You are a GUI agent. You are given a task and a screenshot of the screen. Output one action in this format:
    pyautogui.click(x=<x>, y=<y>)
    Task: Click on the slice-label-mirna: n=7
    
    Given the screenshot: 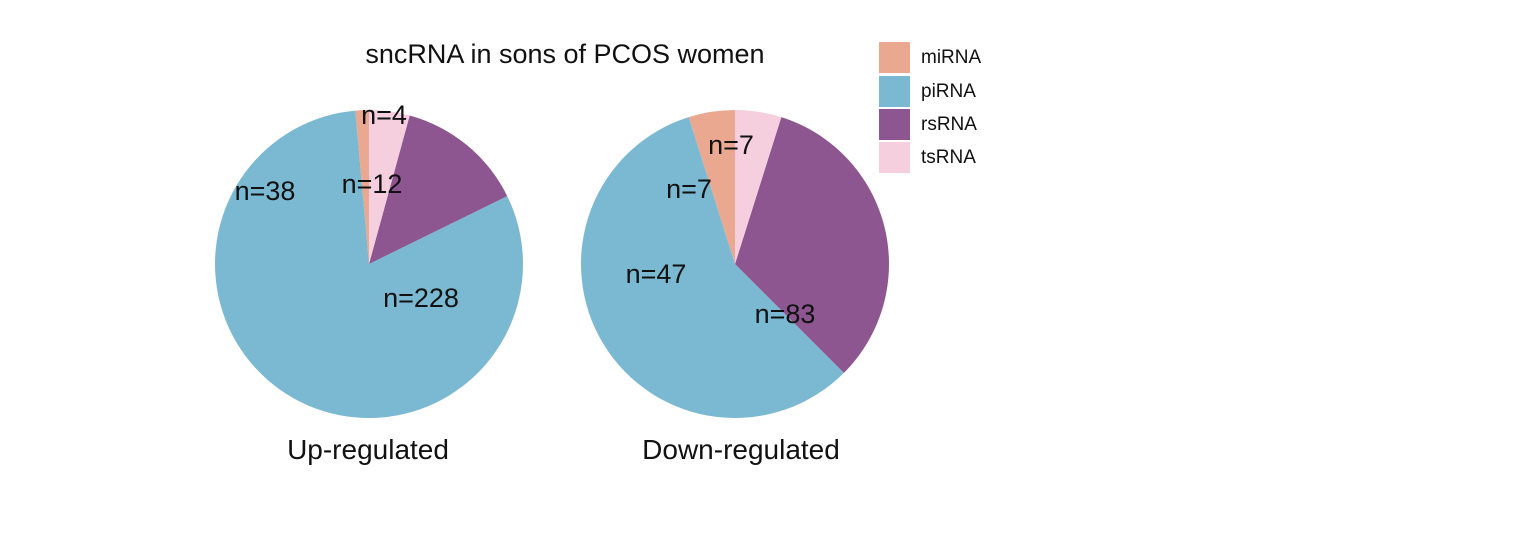 What is the action you would take?
    pyautogui.click(x=731, y=145)
    